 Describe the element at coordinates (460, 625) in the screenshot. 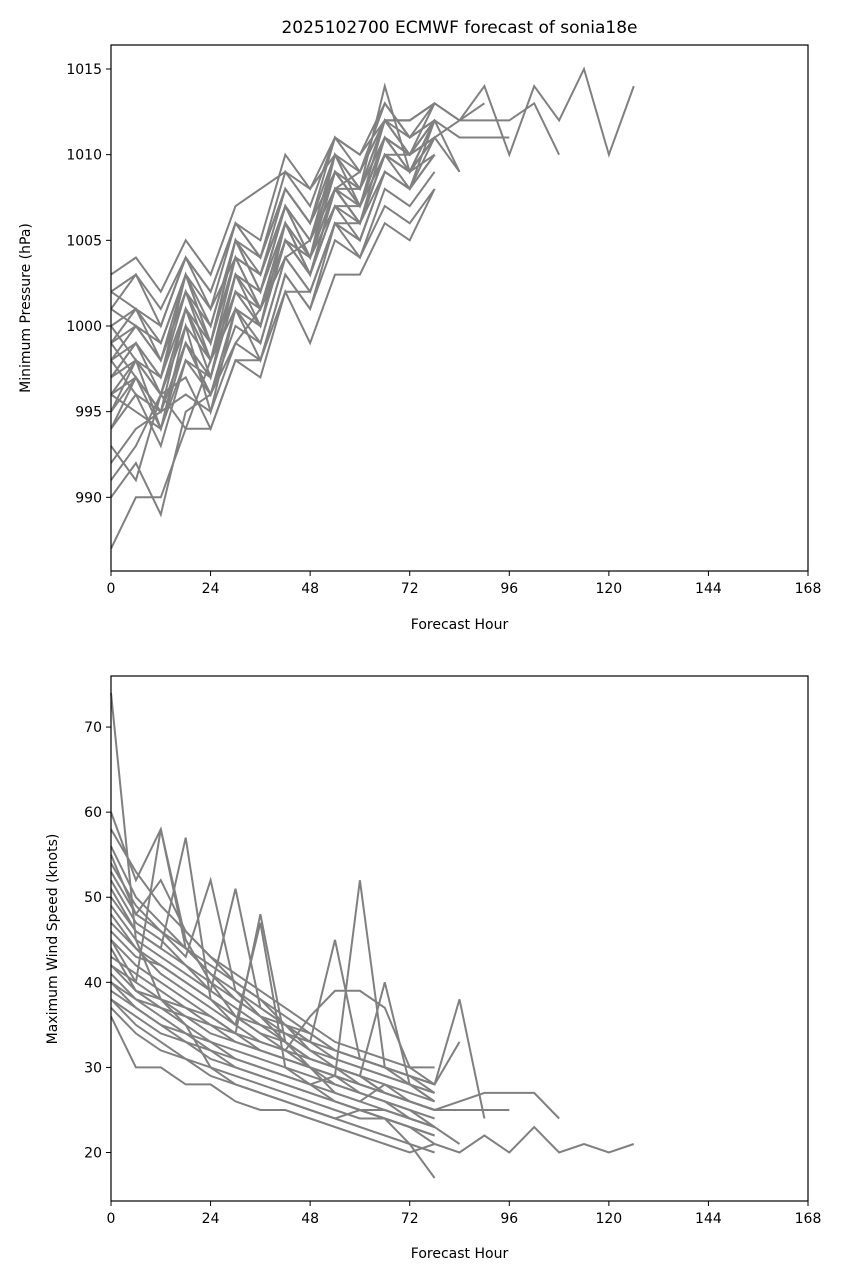

I see `pressure-x-axis-label: Forecast Hour` at that location.